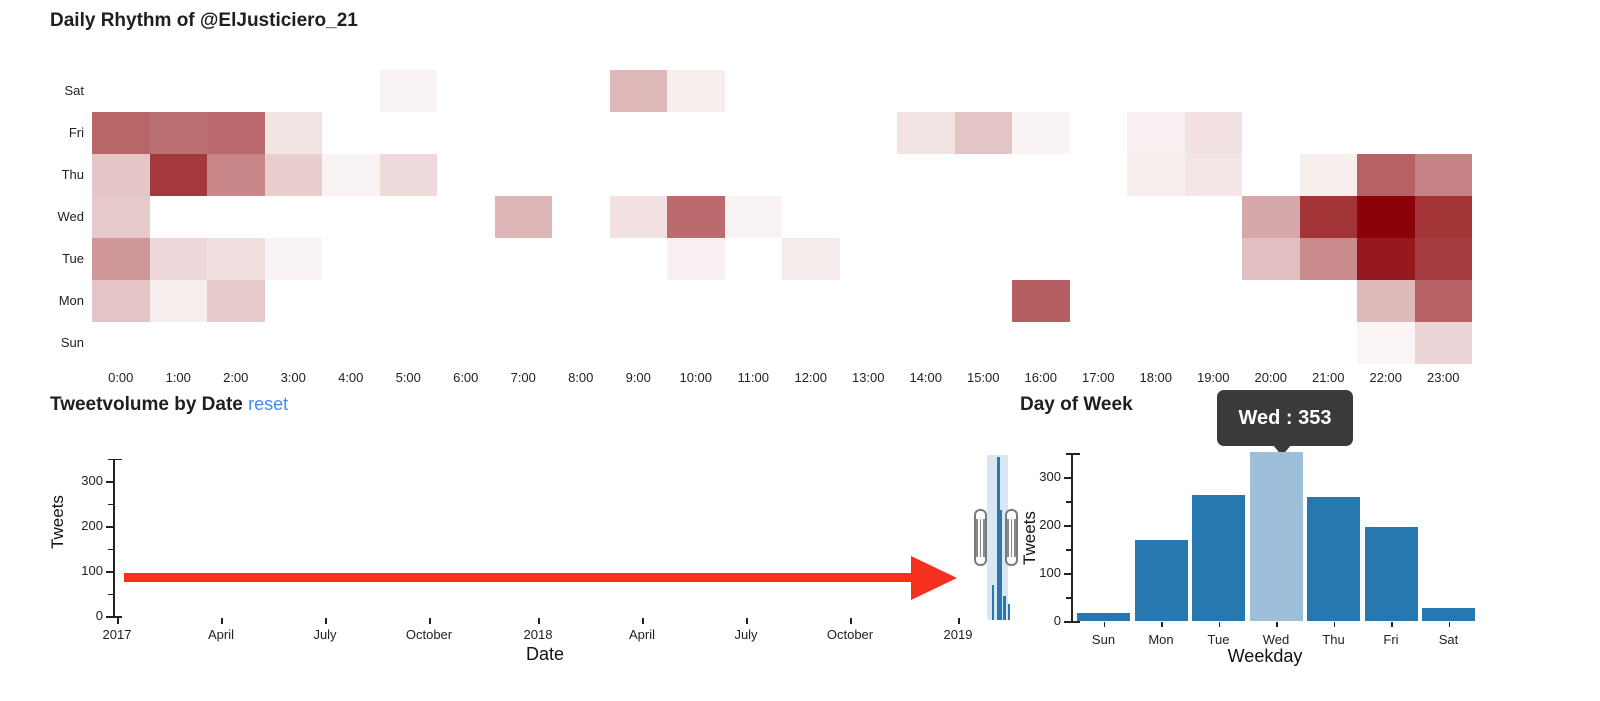  What do you see at coordinates (1386, 217) in the screenshot?
I see `heatmap-cell-Wed-22:00` at bounding box center [1386, 217].